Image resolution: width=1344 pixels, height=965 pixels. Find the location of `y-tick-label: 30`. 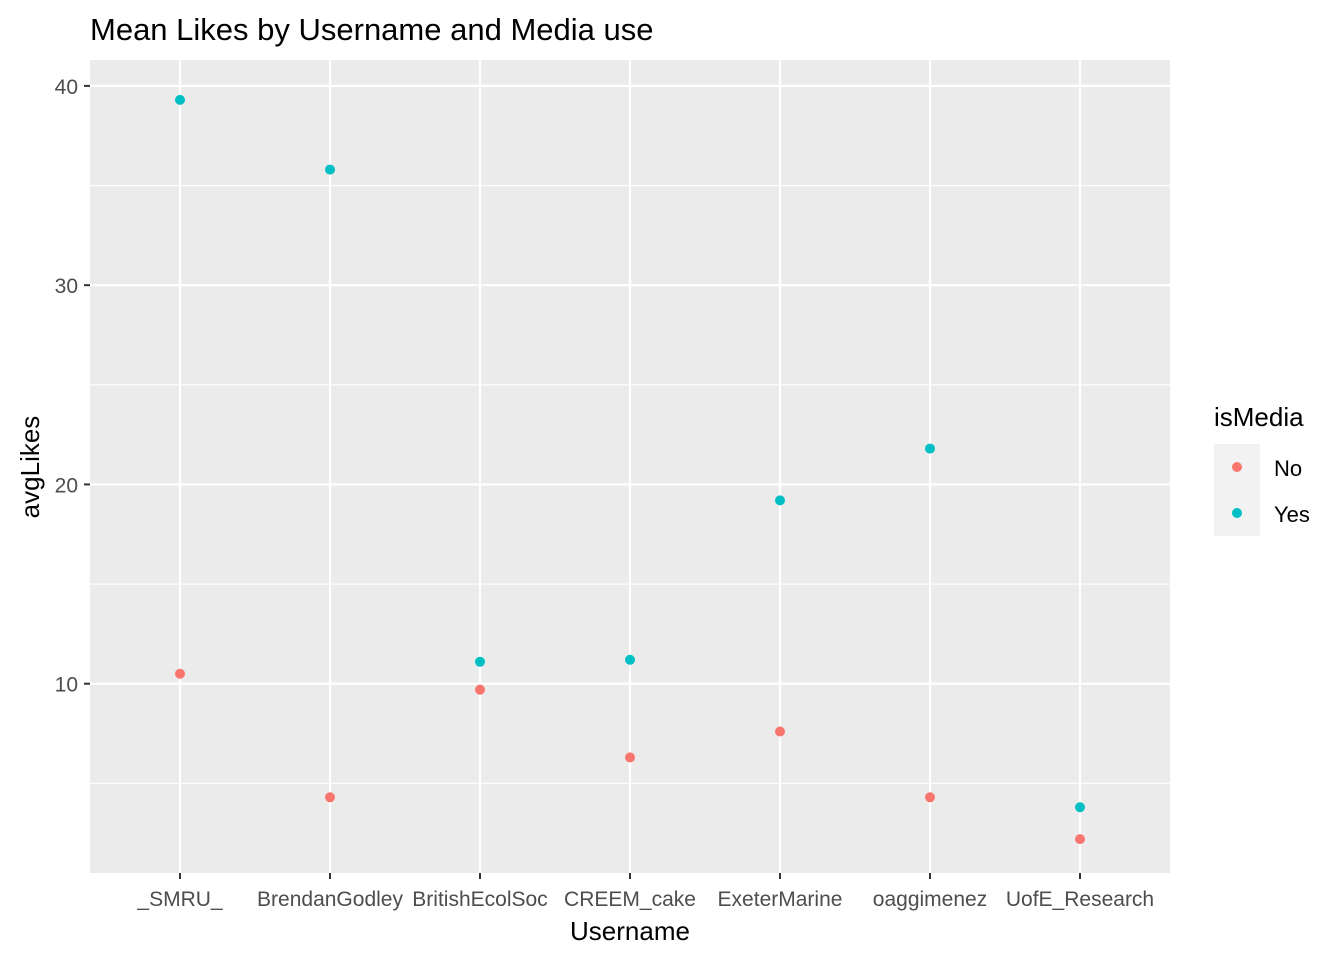

y-tick-label: 30 is located at coordinates (66, 286).